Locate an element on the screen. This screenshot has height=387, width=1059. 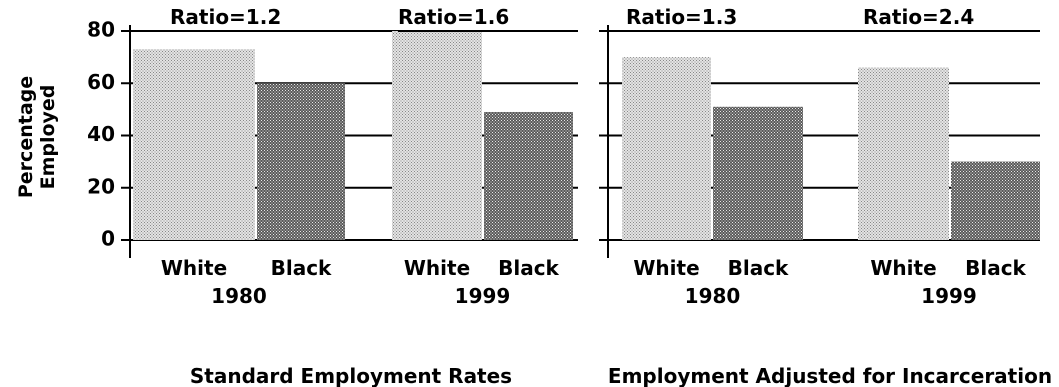
panel-title: Standard Employment Rates is located at coordinates (351, 375).